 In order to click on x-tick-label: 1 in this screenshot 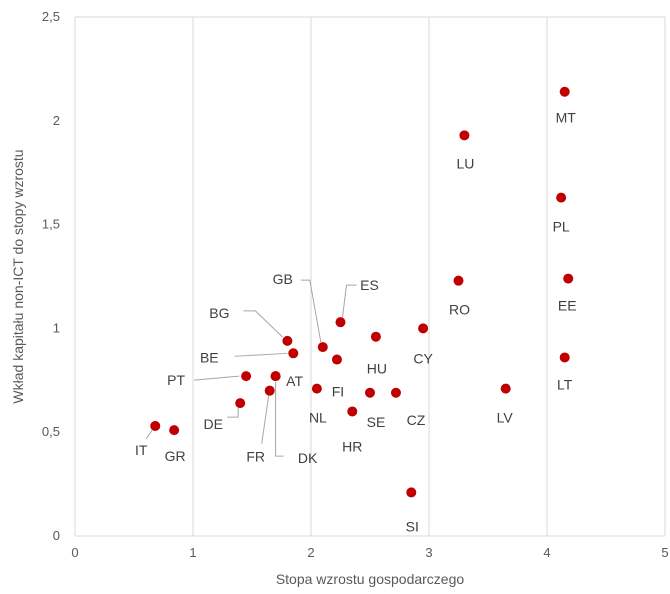, I will do `click(192, 552)`.